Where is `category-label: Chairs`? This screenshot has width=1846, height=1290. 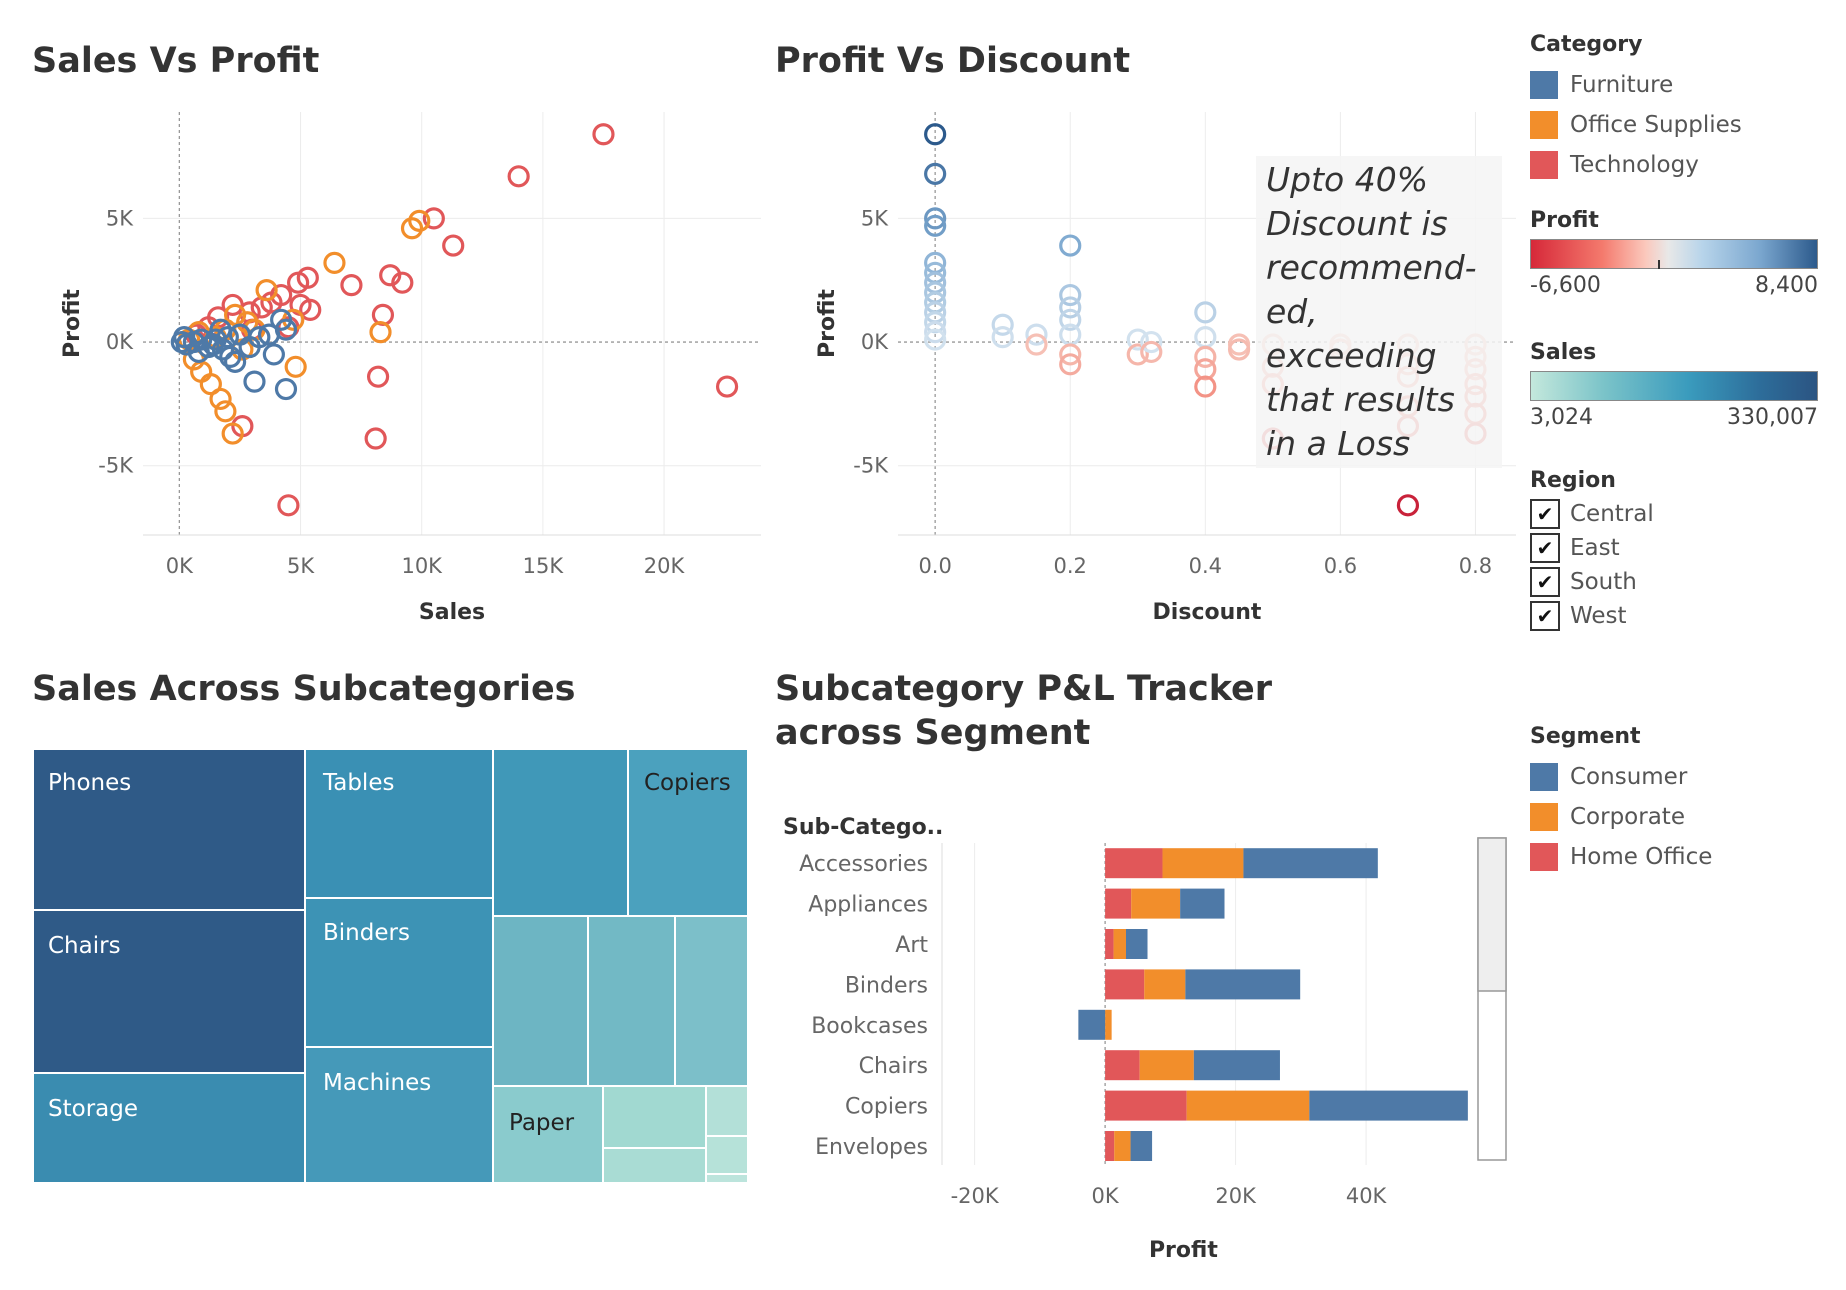
category-label: Chairs is located at coordinates (893, 1066).